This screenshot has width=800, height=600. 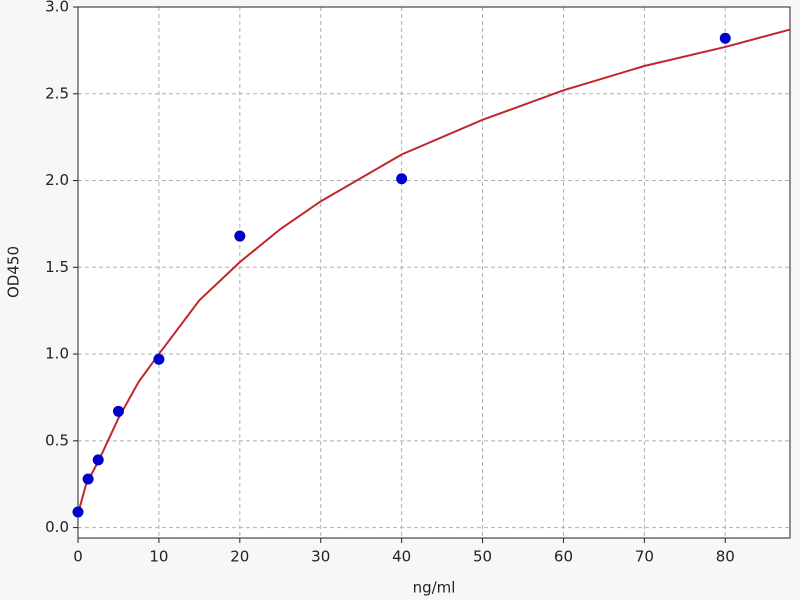 What do you see at coordinates (78, 557) in the screenshot?
I see `x-tick-label: 0` at bounding box center [78, 557].